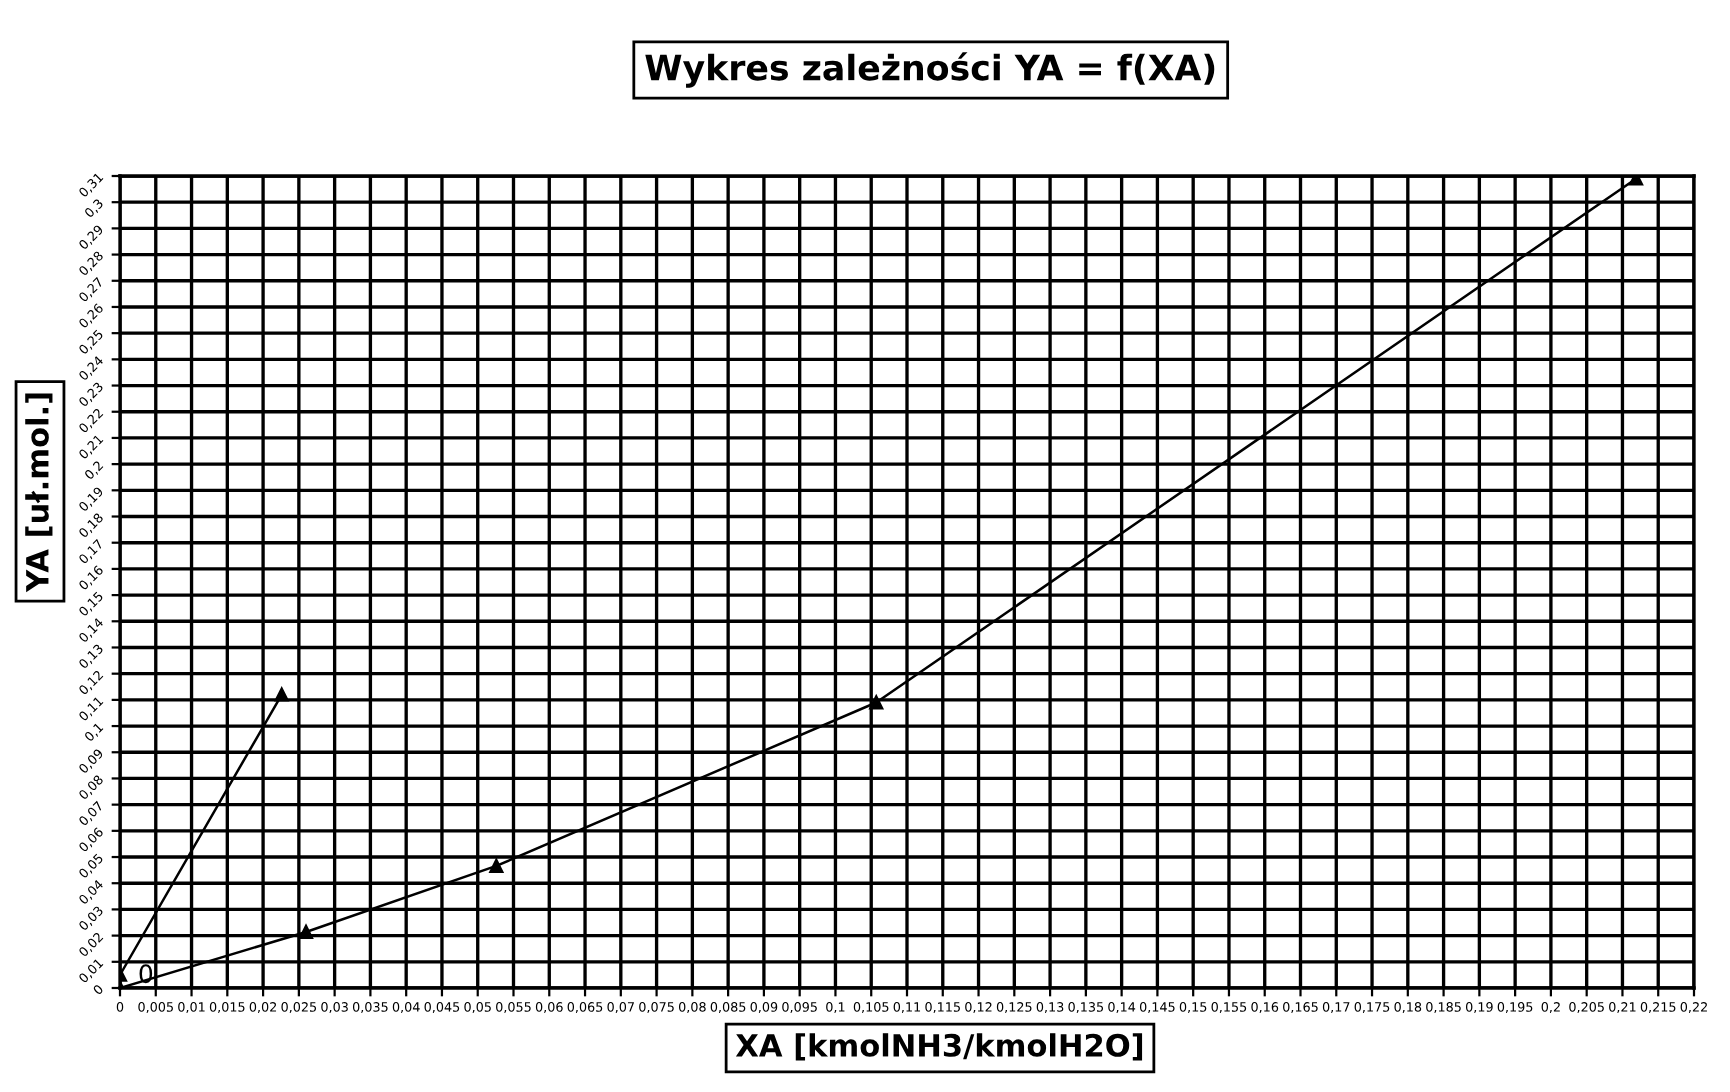 This screenshot has height=1092, width=1730. Describe the element at coordinates (939, 1047) in the screenshot. I see `x-axis-title: XA [kmolNH3/kmolH2O]` at that location.